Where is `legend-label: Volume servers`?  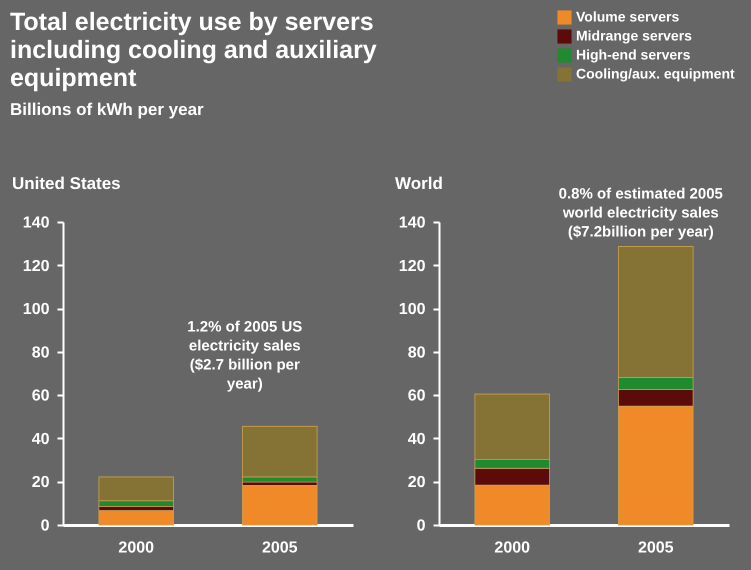 legend-label: Volume servers is located at coordinates (628, 16).